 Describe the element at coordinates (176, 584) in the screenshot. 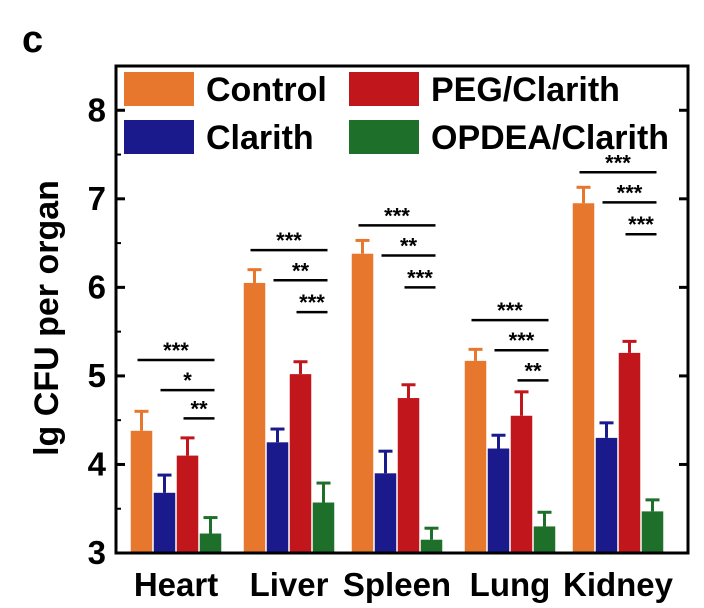

I see `x-tick-label: Heart` at that location.